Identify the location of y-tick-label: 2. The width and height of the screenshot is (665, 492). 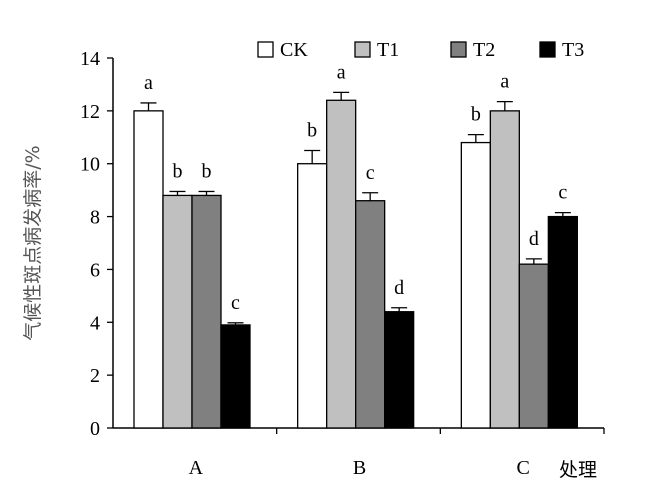
(95, 376).